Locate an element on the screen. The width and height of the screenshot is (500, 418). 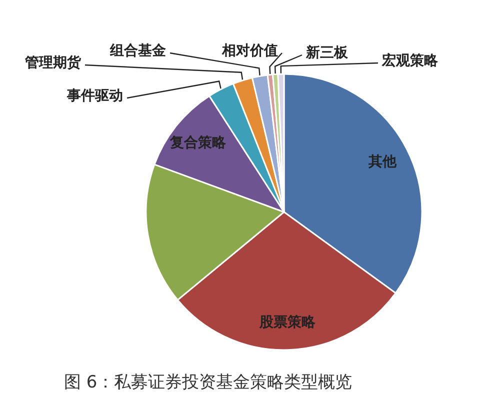
slice-label: 股票策略 is located at coordinates (287, 322).